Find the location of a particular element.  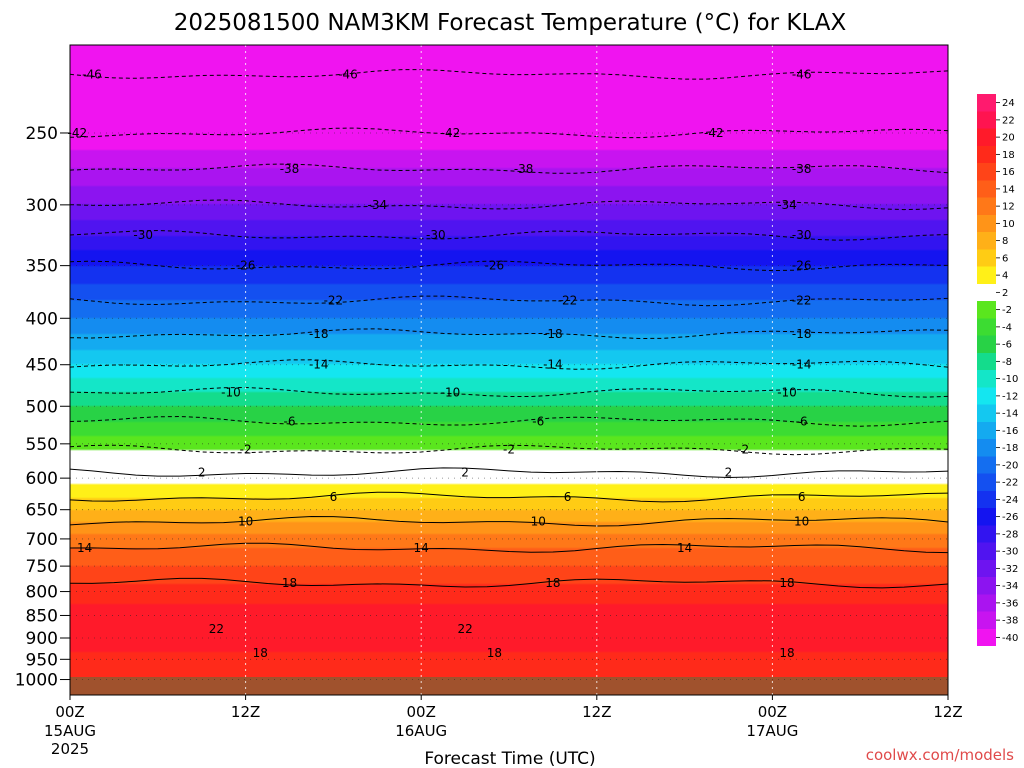

y-tick-label: 700 is located at coordinates (42, 540).